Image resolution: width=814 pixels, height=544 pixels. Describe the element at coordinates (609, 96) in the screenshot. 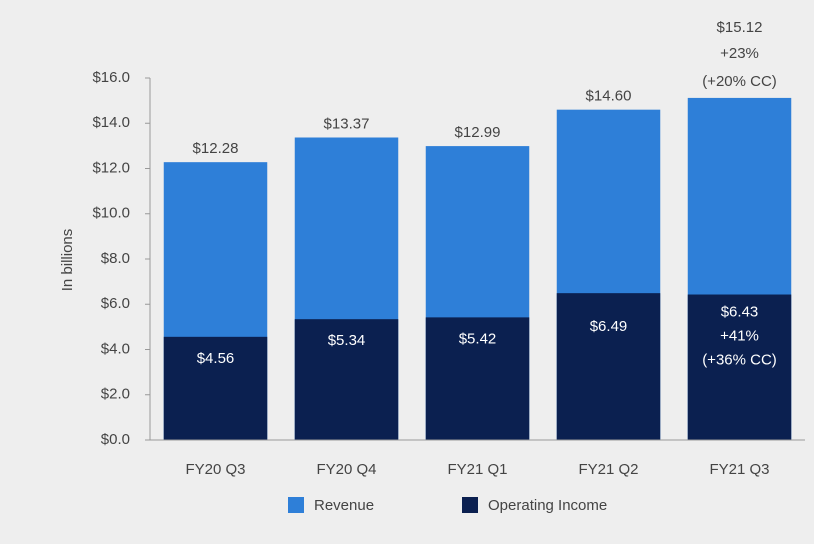

I see `value-label: $14.60` at that location.